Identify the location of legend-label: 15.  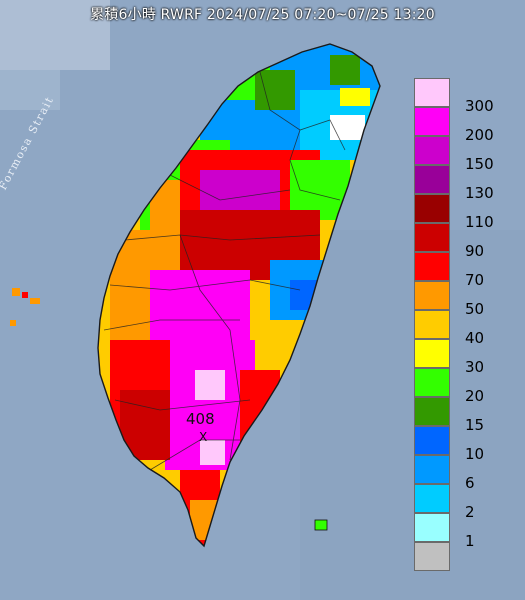
(475, 425).